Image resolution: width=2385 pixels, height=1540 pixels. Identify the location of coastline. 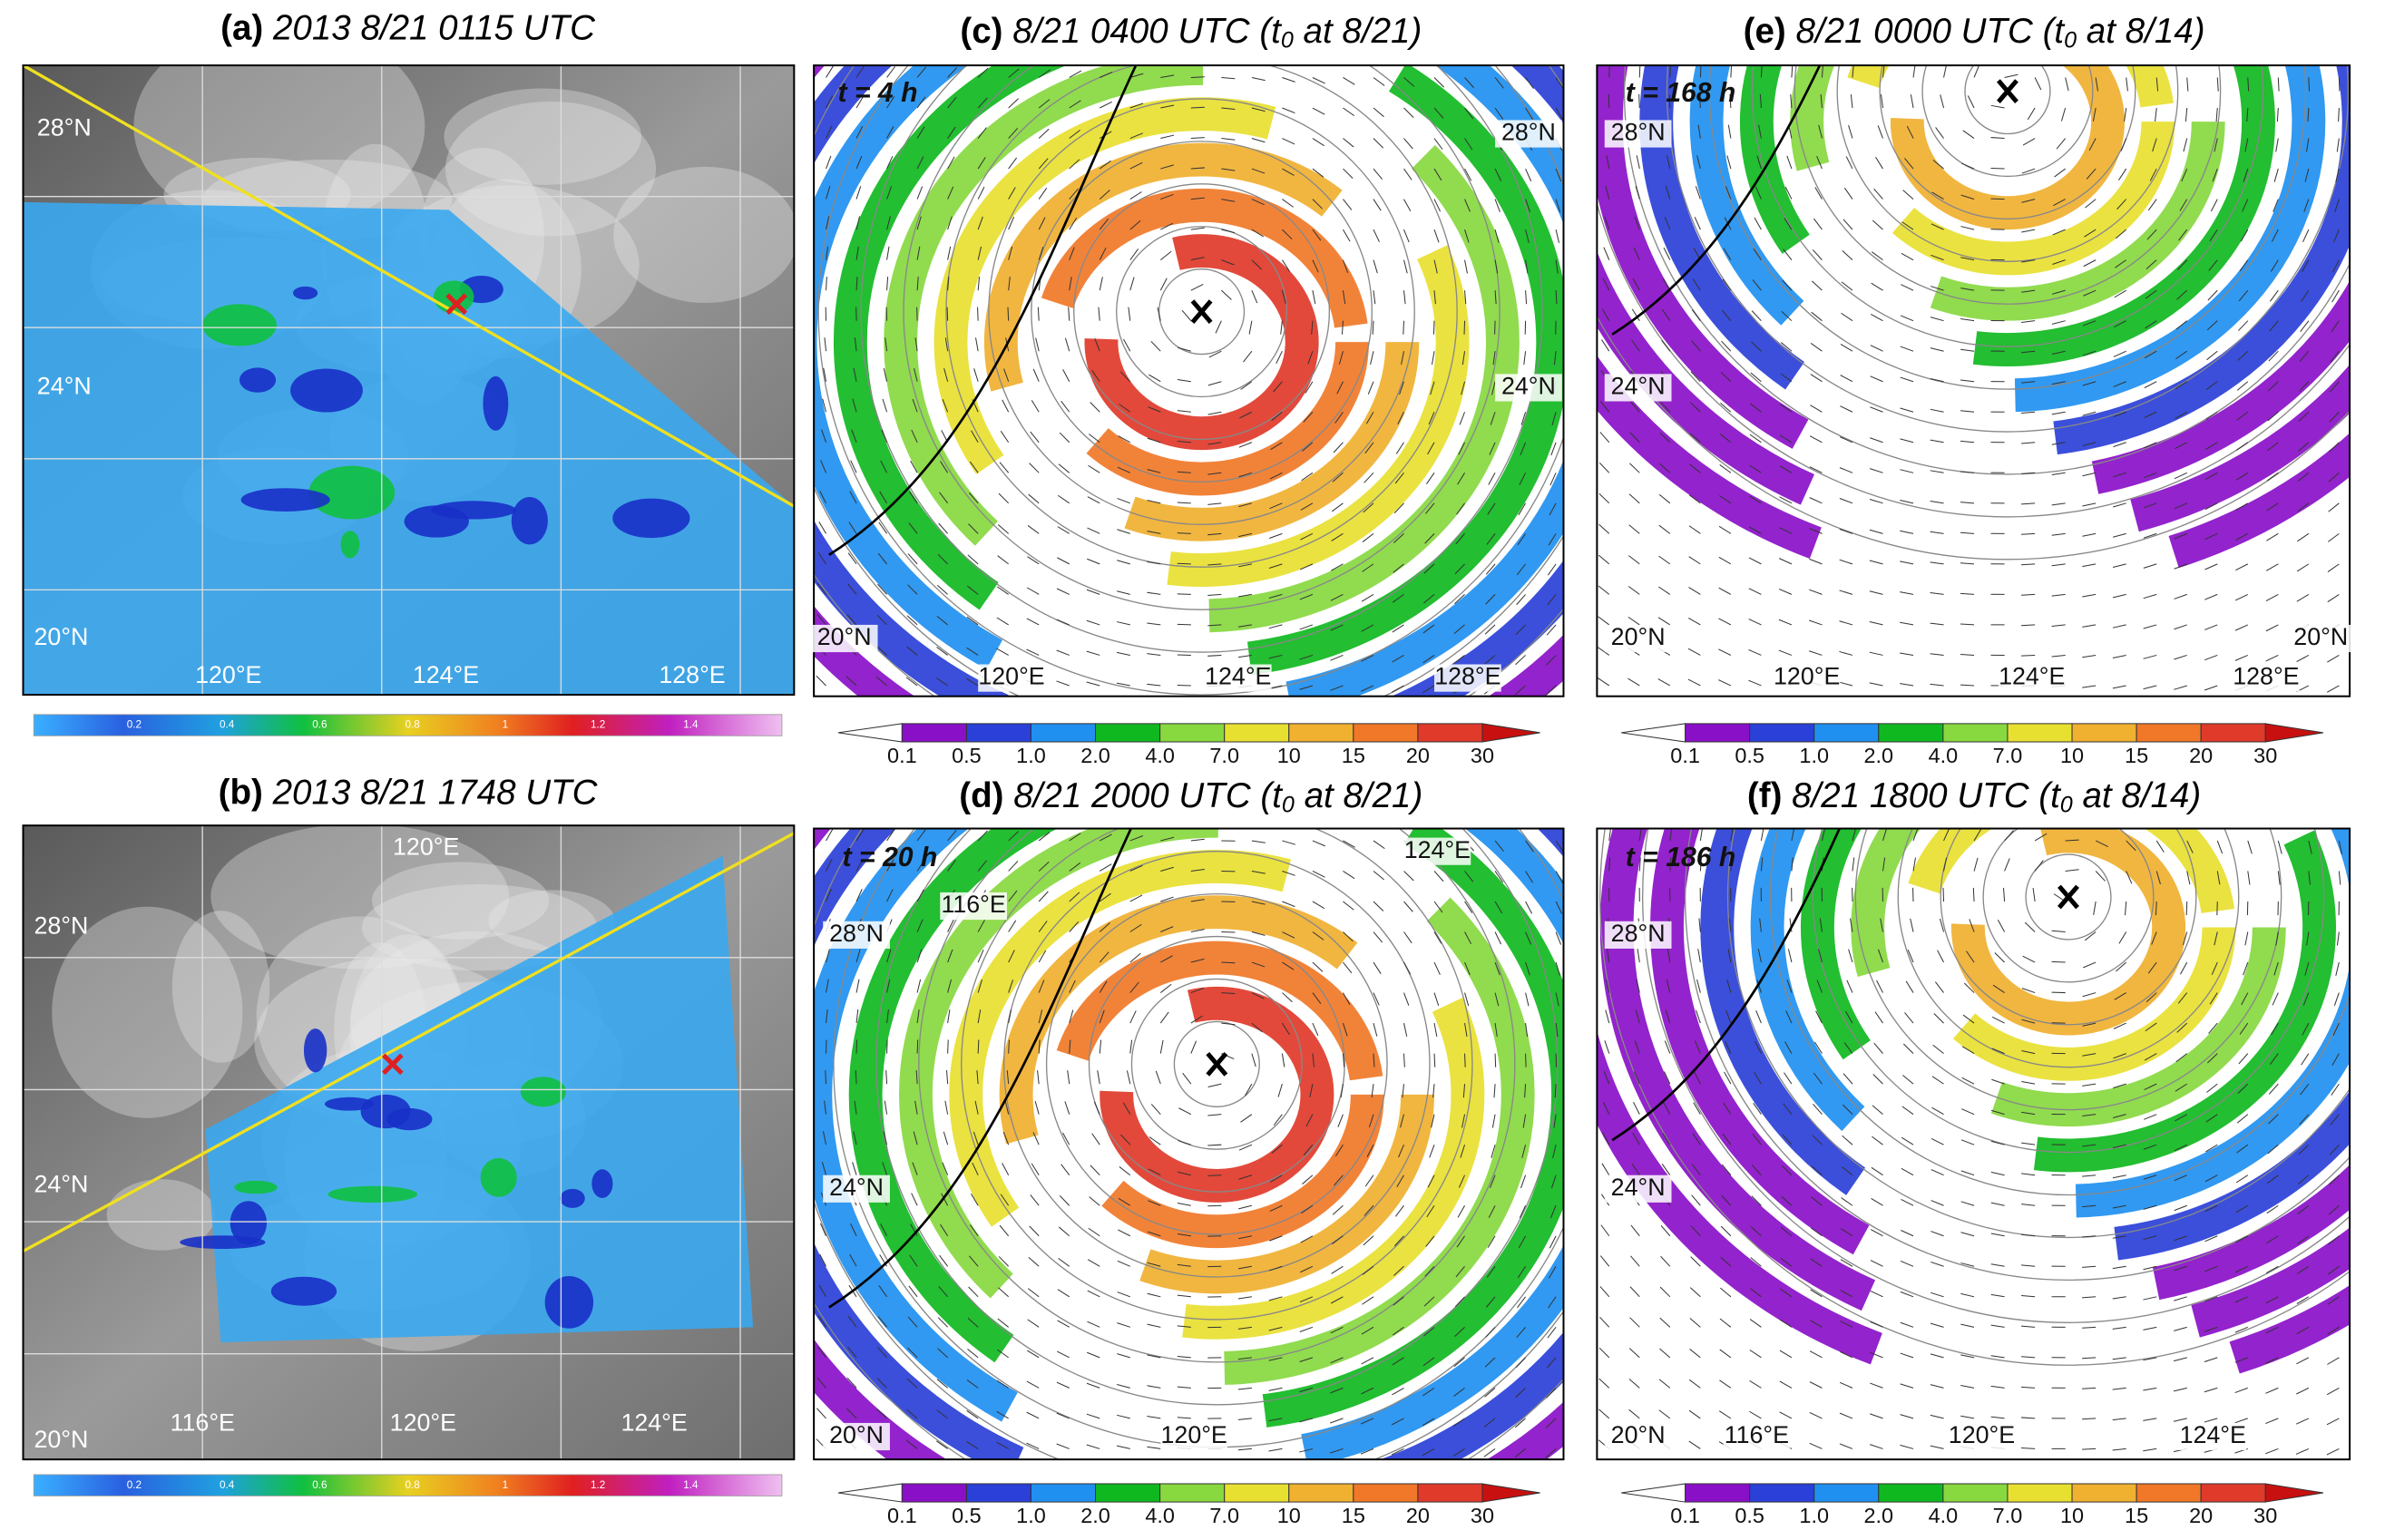
(980, 1068).